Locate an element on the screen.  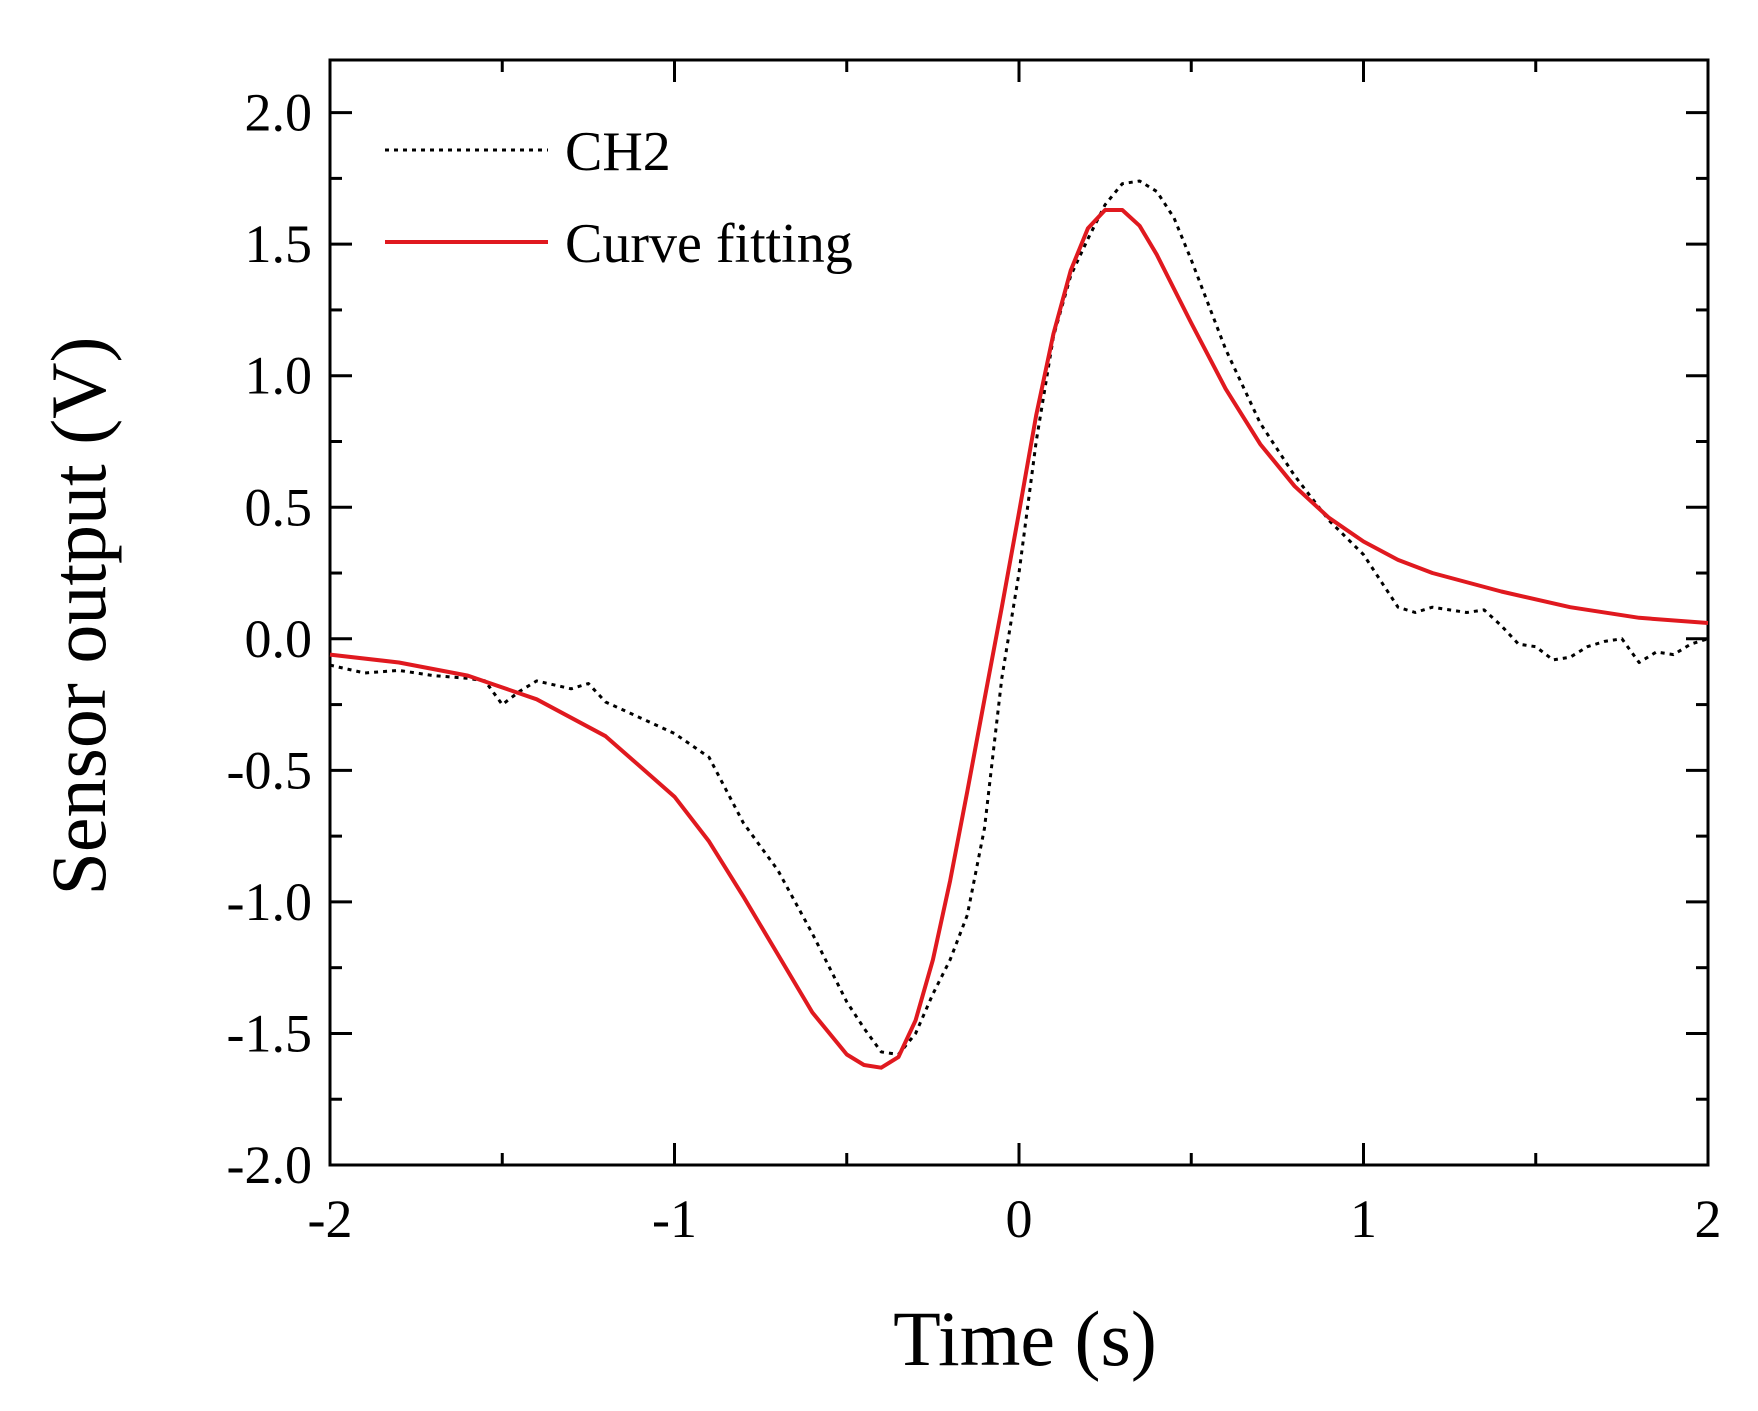
x-tick-label: 1 is located at coordinates (1363, 1219).